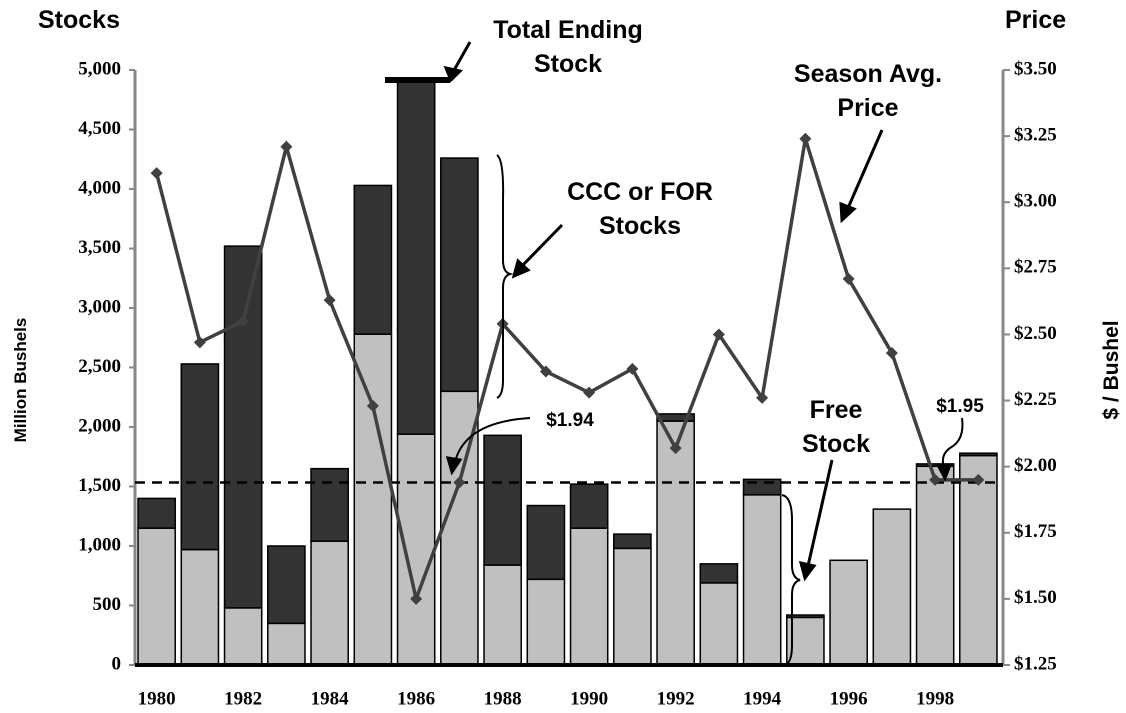 This screenshot has height=713, width=1126. What do you see at coordinates (99, 68) in the screenshot?
I see `y-tick-label: 5,000` at bounding box center [99, 68].